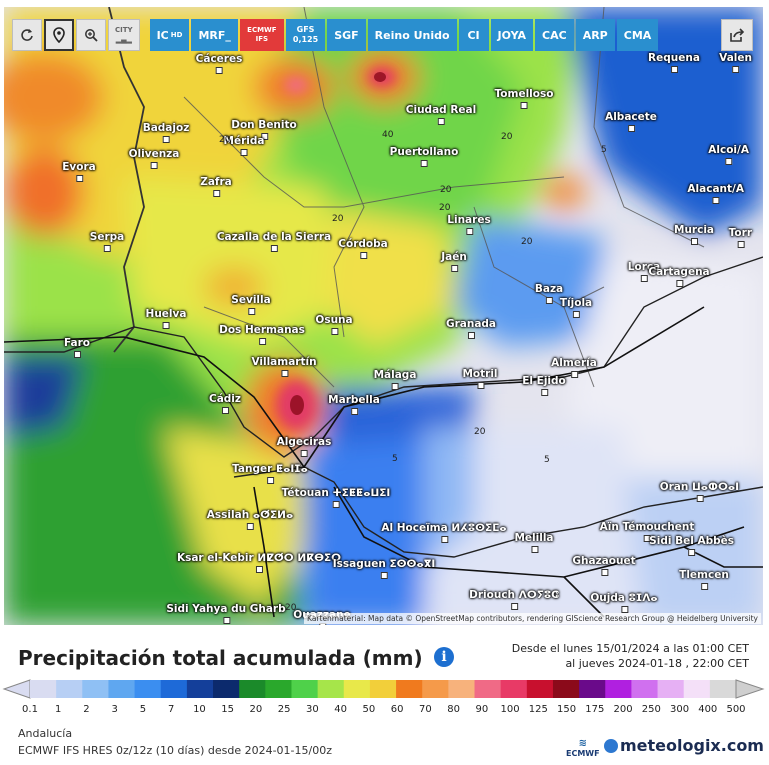 This screenshot has height=765, width=769. Describe the element at coordinates (441, 114) in the screenshot. I see `city-label: Ciudad Real` at that location.